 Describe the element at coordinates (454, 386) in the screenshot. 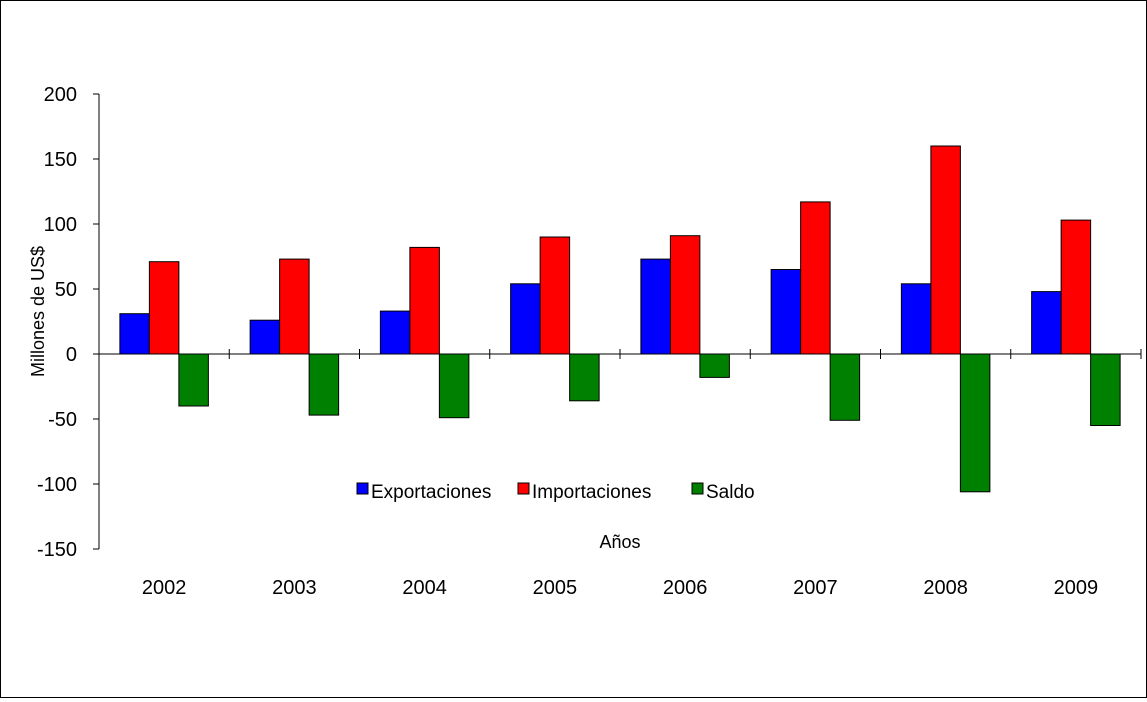

I see `bar-saldo-2004` at that location.